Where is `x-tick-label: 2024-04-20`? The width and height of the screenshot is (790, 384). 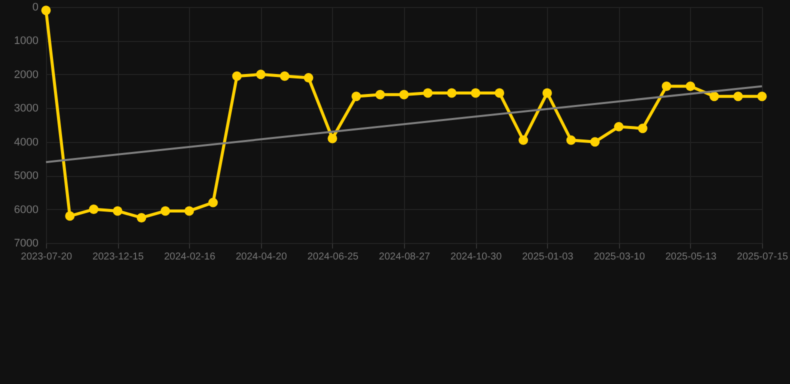 x-tick-label: 2024-04-20 is located at coordinates (262, 257).